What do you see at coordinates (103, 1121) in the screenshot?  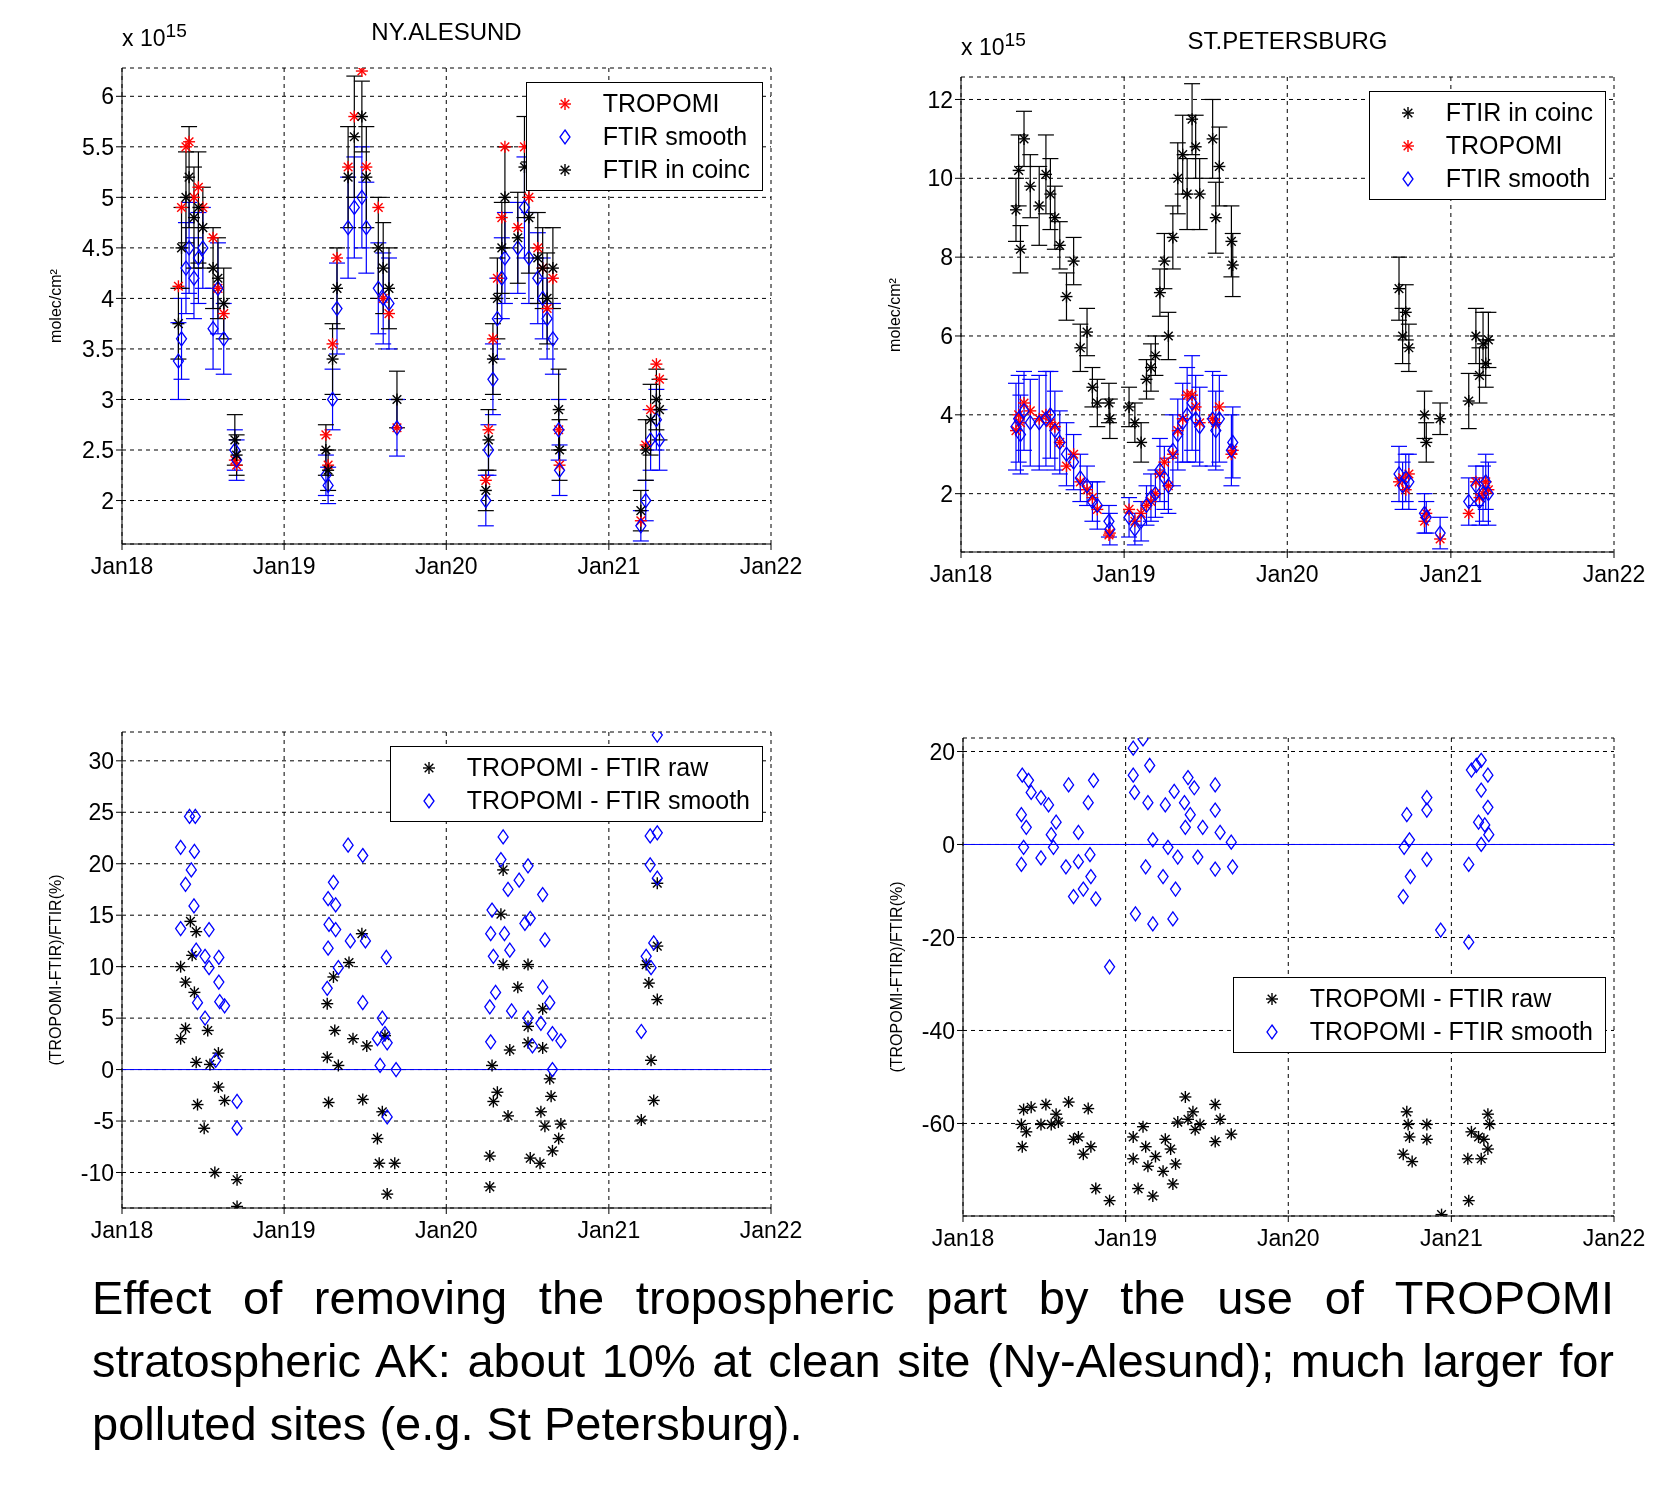 I see `y-tick-label: -5` at bounding box center [103, 1121].